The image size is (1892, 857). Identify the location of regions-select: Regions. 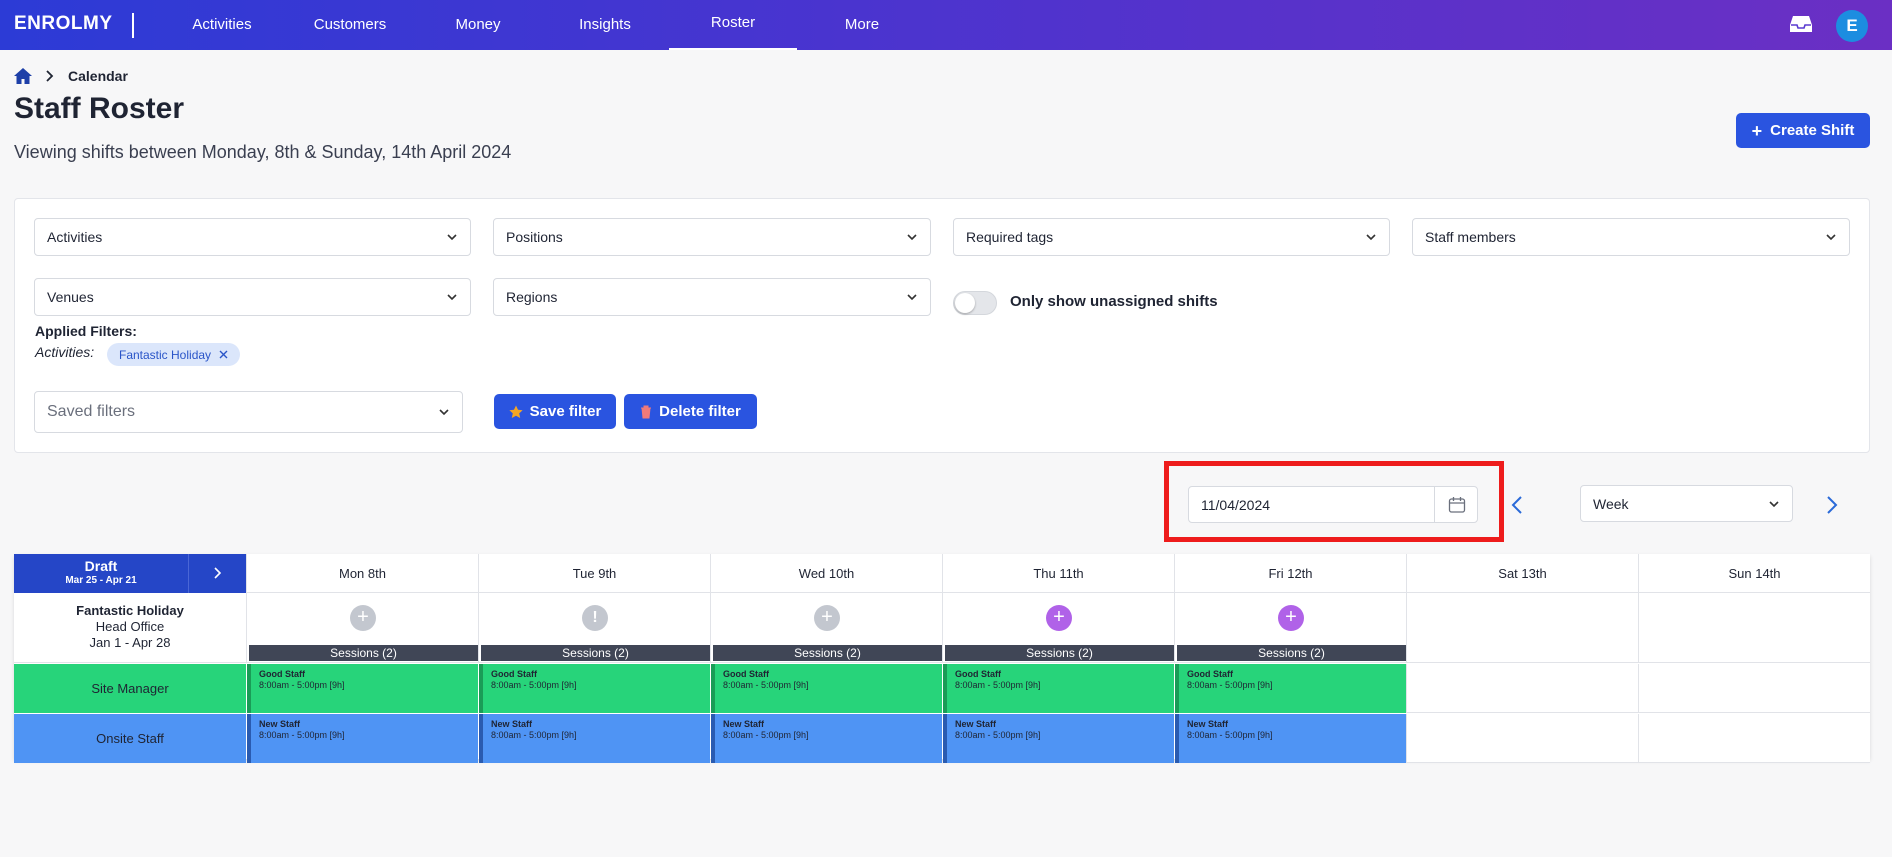
(712, 297).